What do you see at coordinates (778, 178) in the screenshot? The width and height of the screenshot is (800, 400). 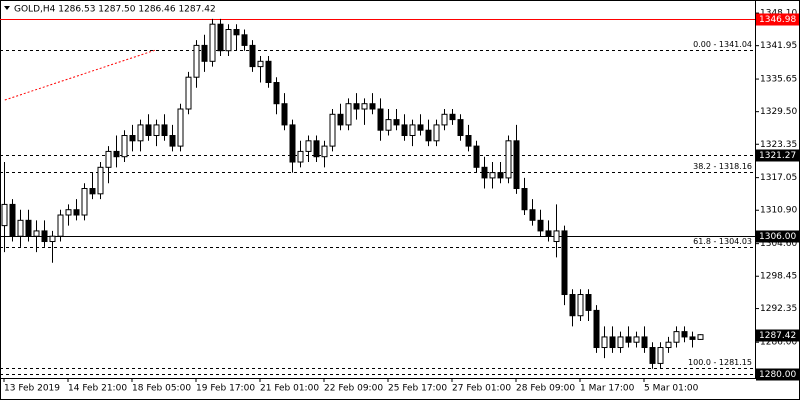 I see `y-tick-label: 1317.05` at bounding box center [778, 178].